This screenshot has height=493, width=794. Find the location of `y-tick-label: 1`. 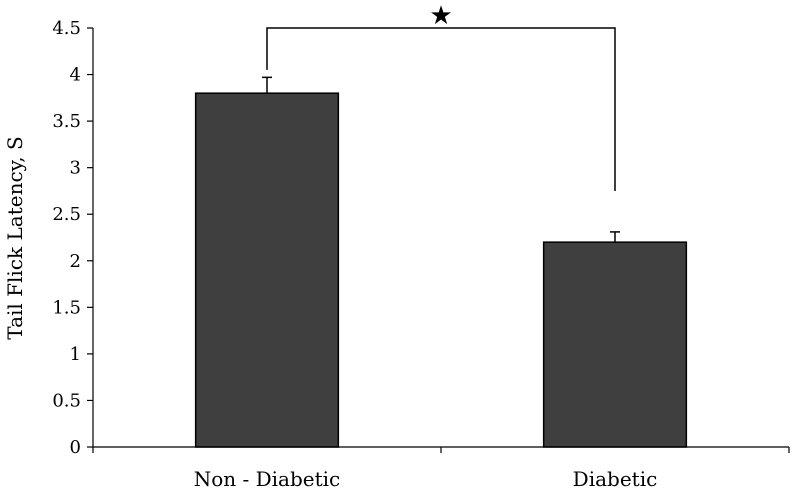

y-tick-label: 1 is located at coordinates (75, 354).